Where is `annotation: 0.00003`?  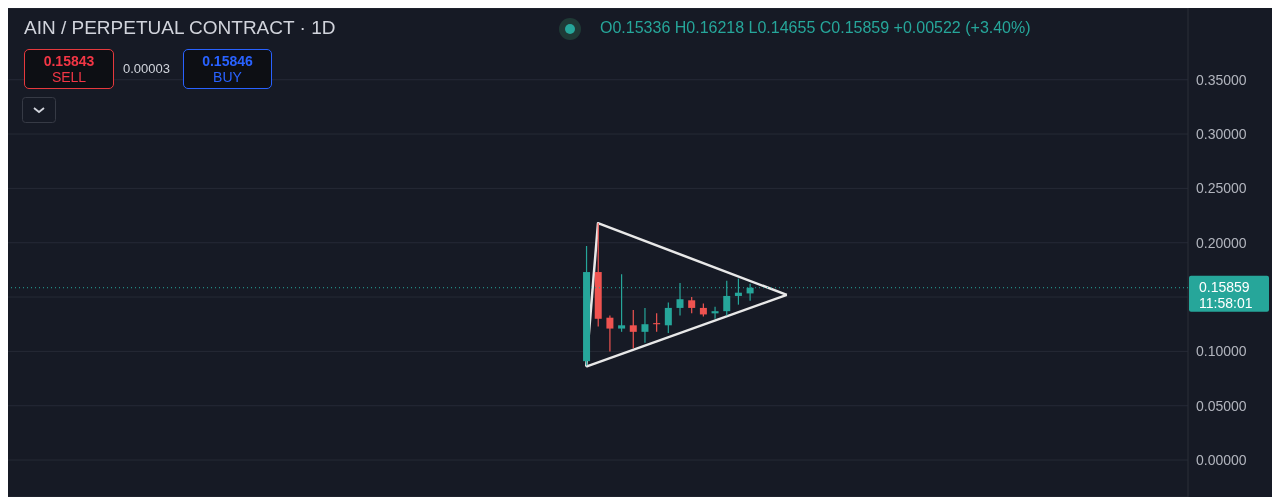 annotation: 0.00003 is located at coordinates (146, 68).